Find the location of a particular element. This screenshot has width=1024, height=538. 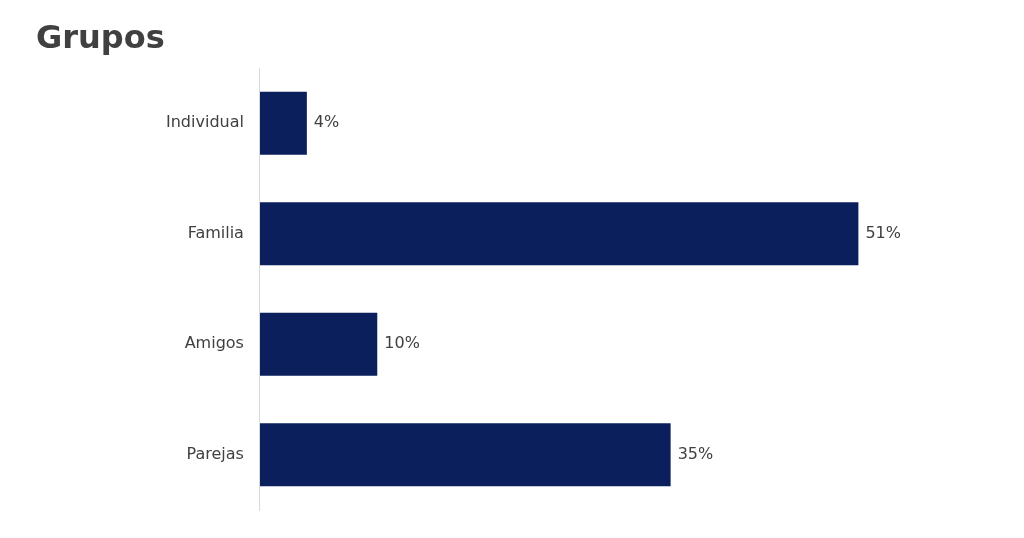

data-label: 4% is located at coordinates (326, 122).